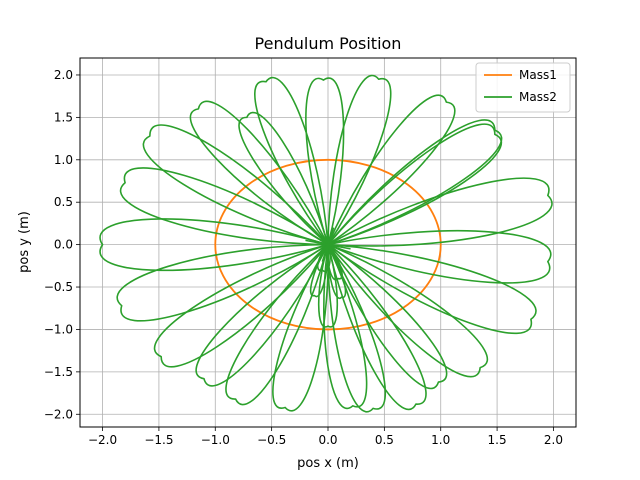 This screenshot has width=640, height=480. I want to click on x-tick-label: −2.0, so click(102, 440).